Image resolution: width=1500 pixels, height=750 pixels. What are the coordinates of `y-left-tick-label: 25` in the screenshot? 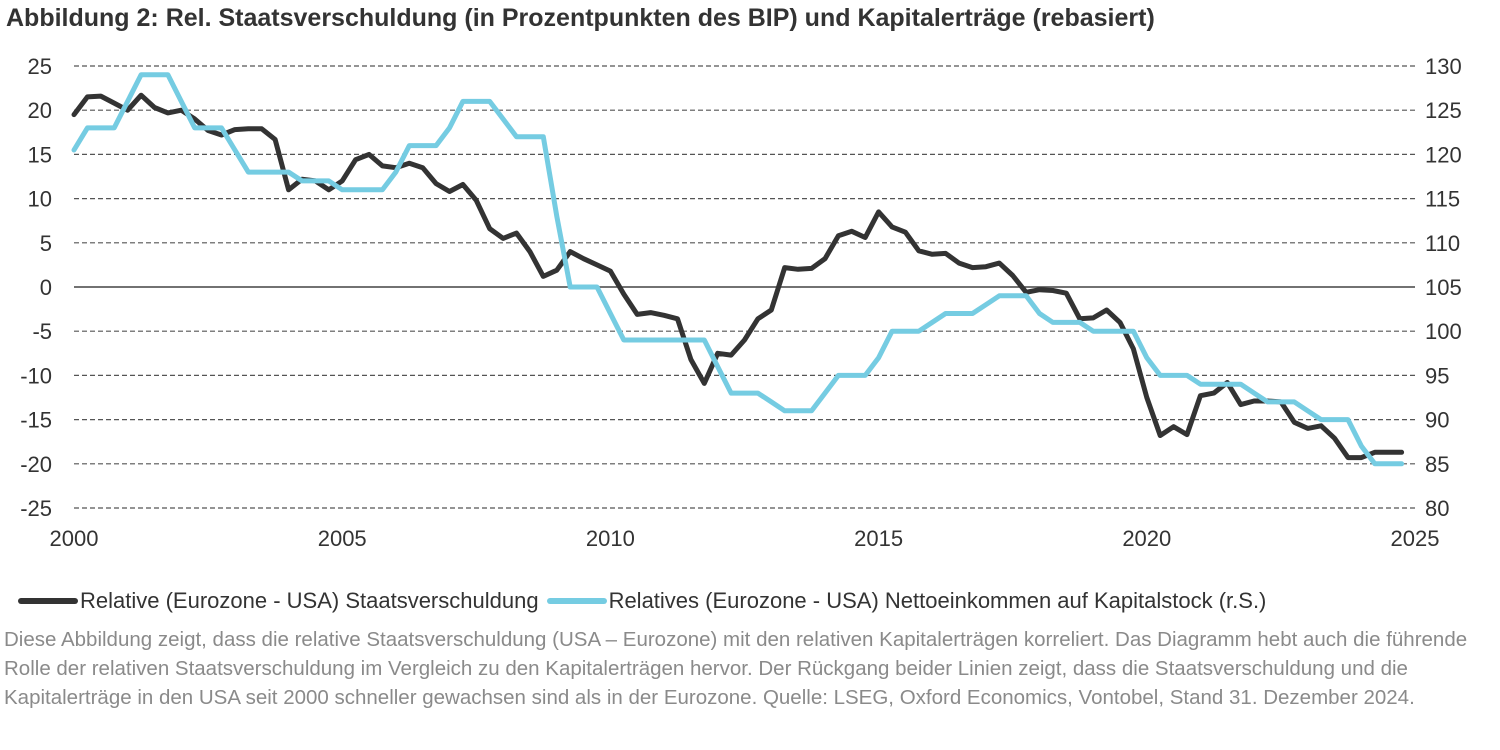 It's located at (40, 66).